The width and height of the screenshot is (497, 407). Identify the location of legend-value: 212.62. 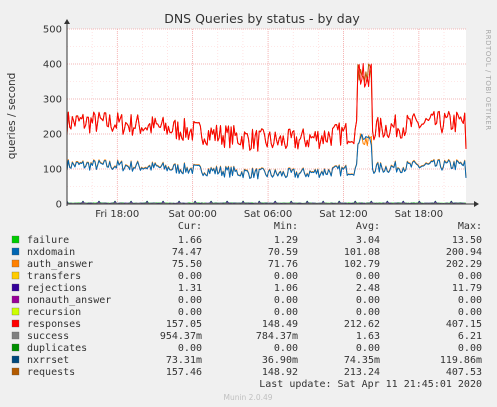
(362, 324).